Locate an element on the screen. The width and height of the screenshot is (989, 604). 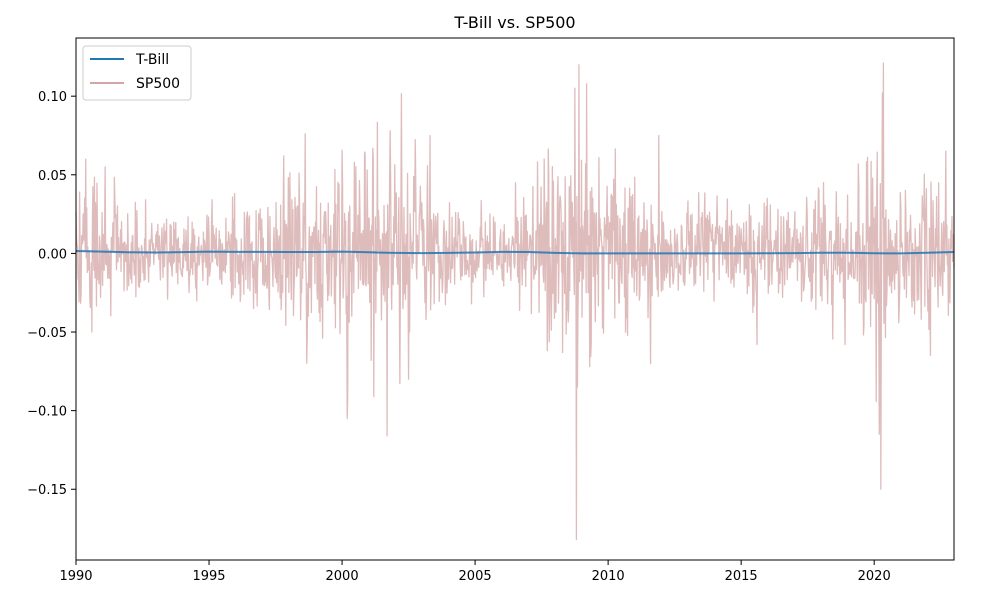
legend: T-Bill SP500 is located at coordinates (137, 73).